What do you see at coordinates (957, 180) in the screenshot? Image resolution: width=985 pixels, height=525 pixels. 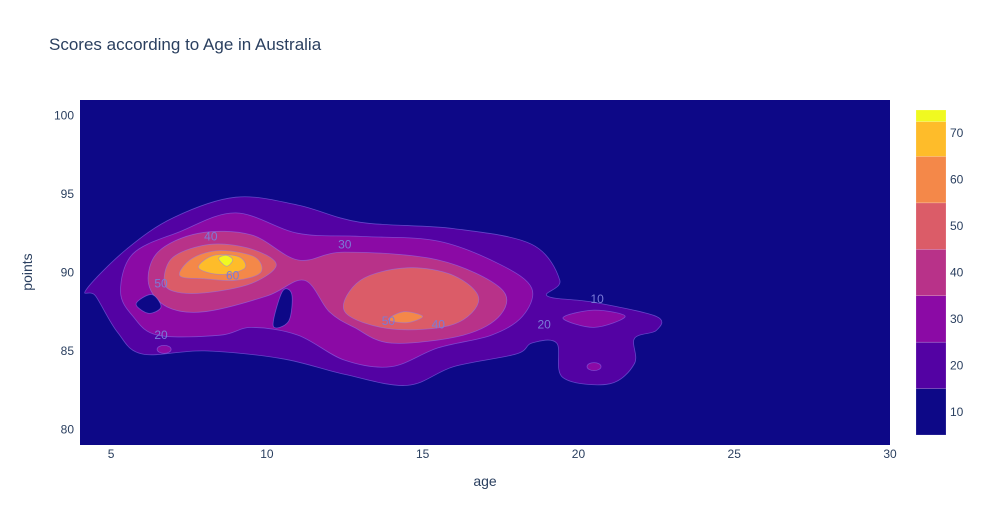 I see `colorbar-tick-label: 60` at bounding box center [957, 180].